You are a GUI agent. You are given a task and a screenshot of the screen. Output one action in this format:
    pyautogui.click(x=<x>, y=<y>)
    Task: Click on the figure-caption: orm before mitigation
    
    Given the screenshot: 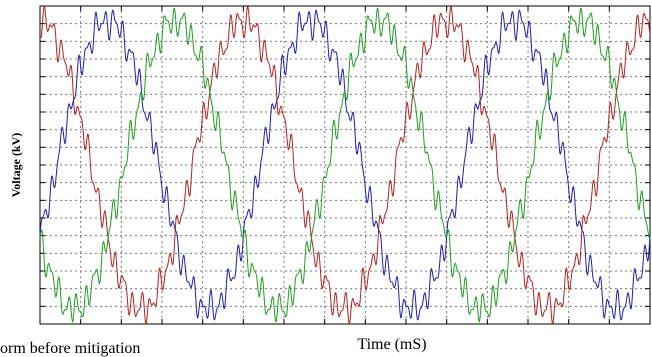 What is the action you would take?
    pyautogui.click(x=70, y=348)
    